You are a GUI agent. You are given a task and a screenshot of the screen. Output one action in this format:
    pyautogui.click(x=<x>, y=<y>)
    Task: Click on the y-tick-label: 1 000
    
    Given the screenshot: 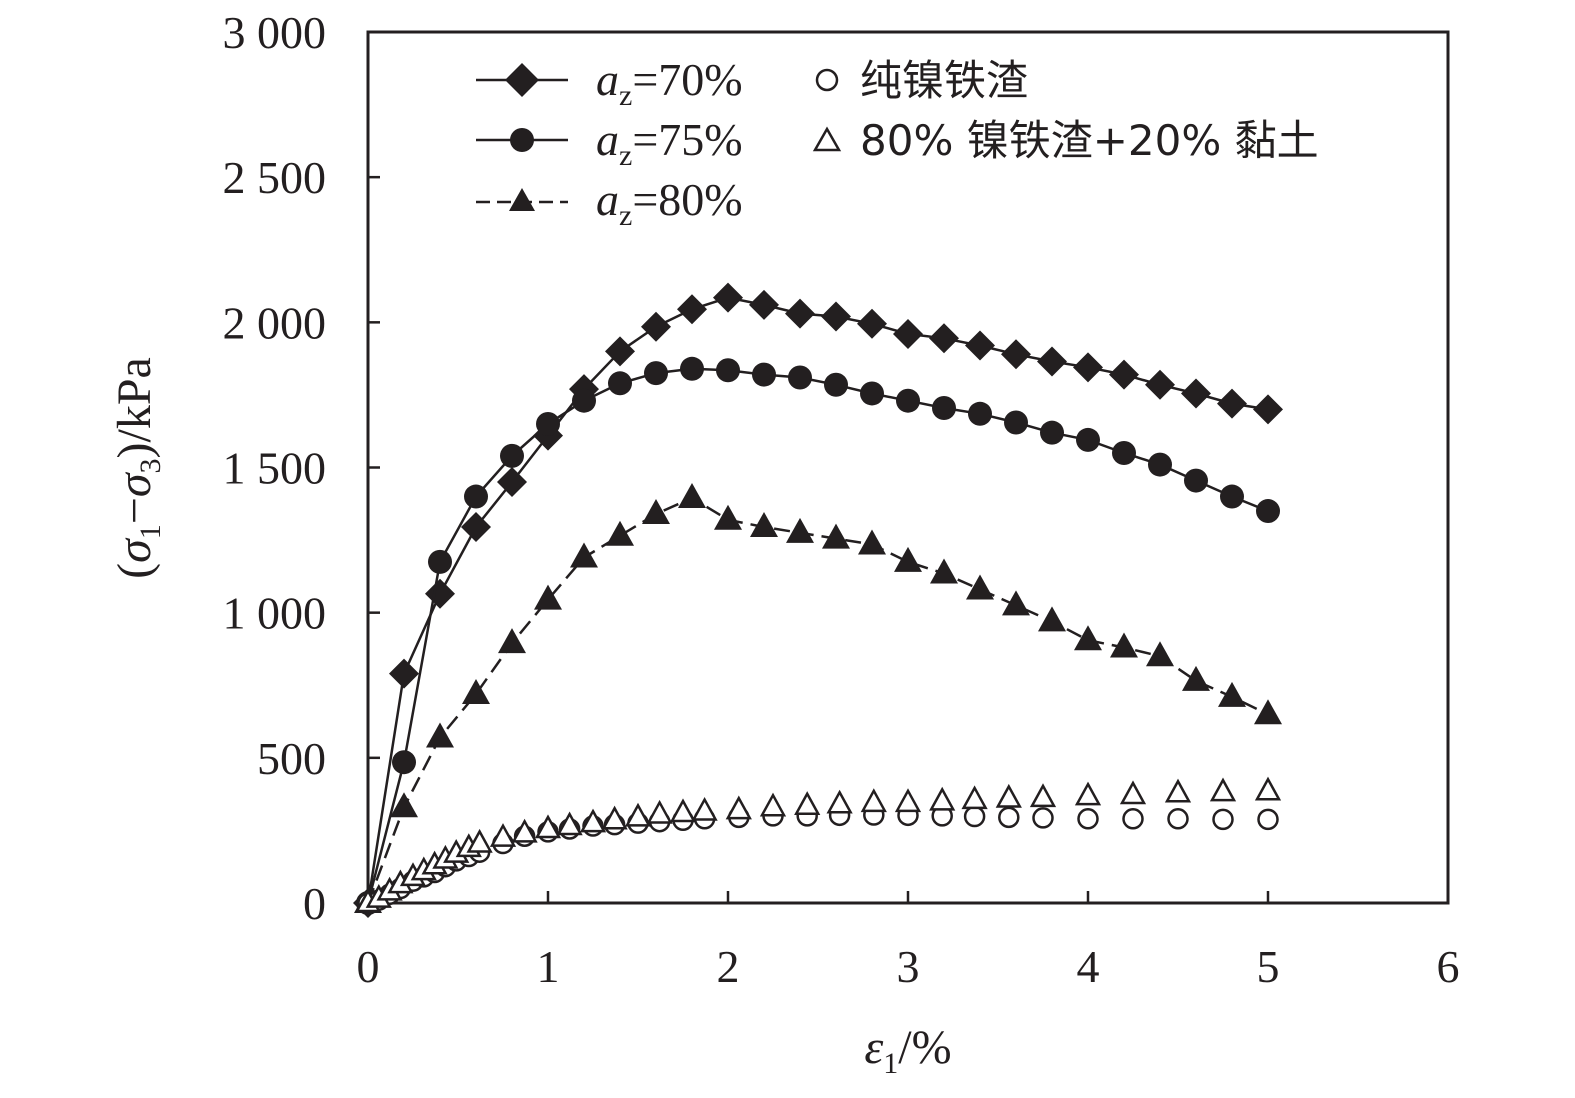 What is the action you would take?
    pyautogui.click(x=275, y=613)
    